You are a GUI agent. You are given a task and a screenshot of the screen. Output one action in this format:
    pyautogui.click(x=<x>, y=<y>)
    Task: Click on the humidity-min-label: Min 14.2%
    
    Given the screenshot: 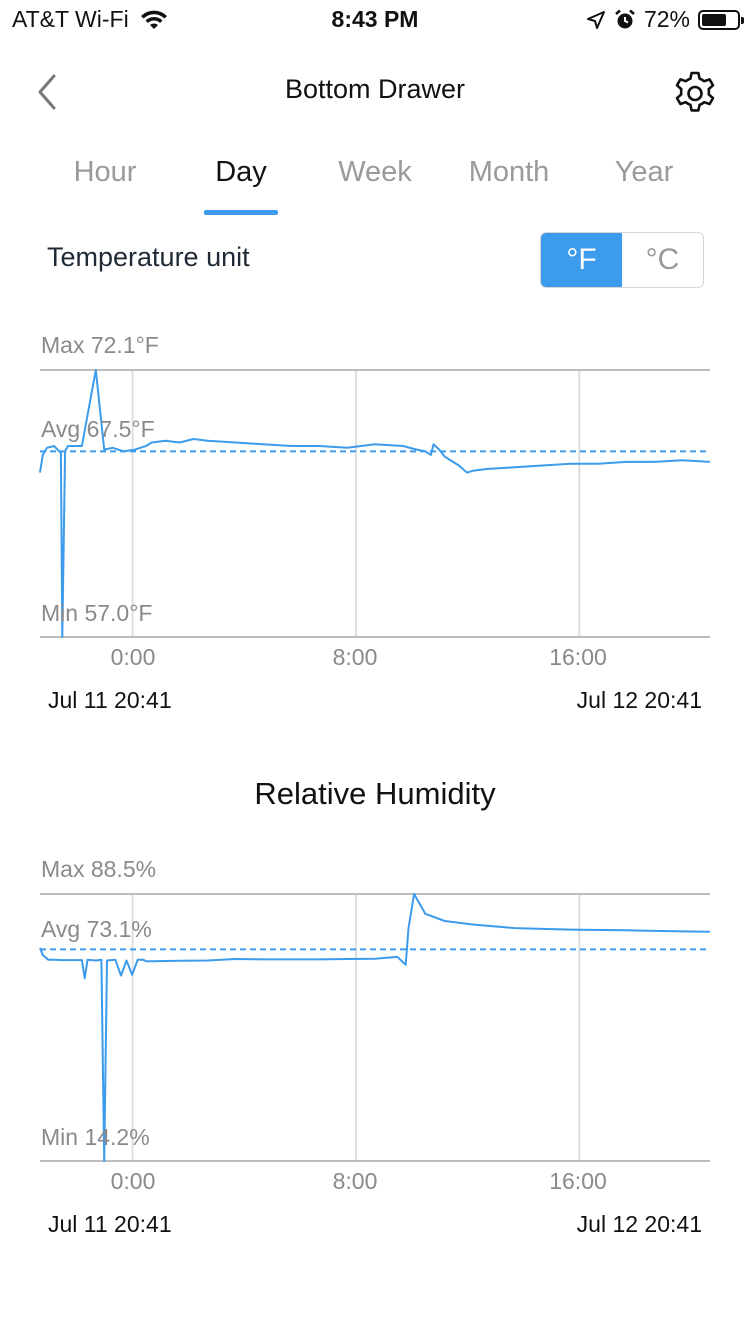 What is the action you would take?
    pyautogui.click(x=95, y=1137)
    